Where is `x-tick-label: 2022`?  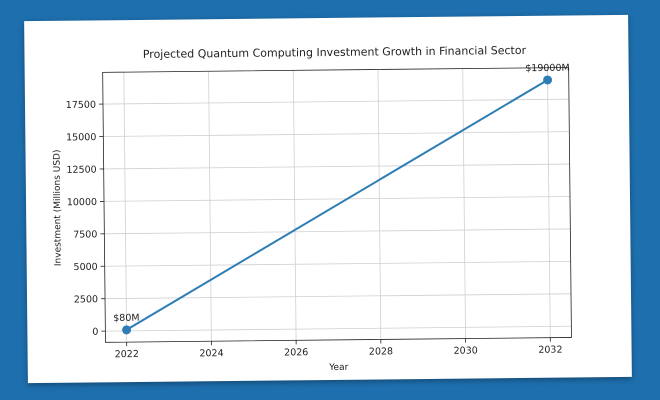
x-tick-label: 2022 is located at coordinates (127, 354).